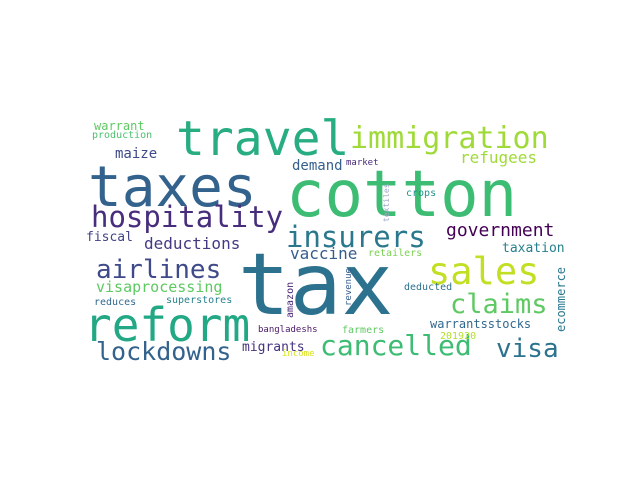 The height and width of the screenshot is (480, 640). I want to click on word-government: government, so click(500, 230).